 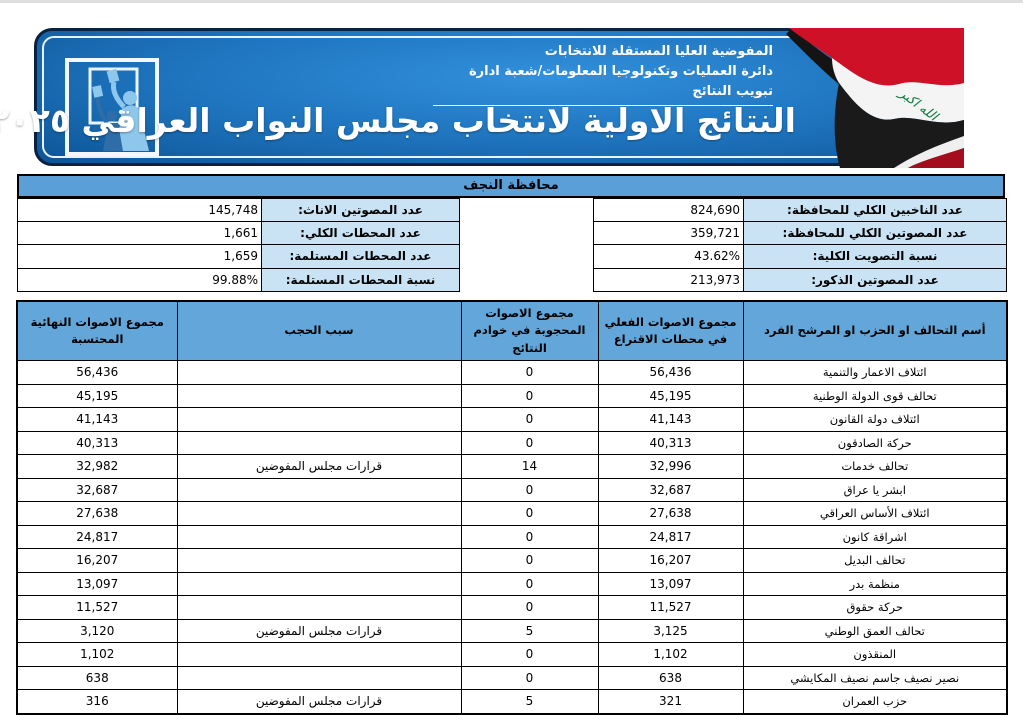 I want to click on summary-label-cell: عدد المصوتين الكلي للمحافظة:, so click(x=876, y=233).